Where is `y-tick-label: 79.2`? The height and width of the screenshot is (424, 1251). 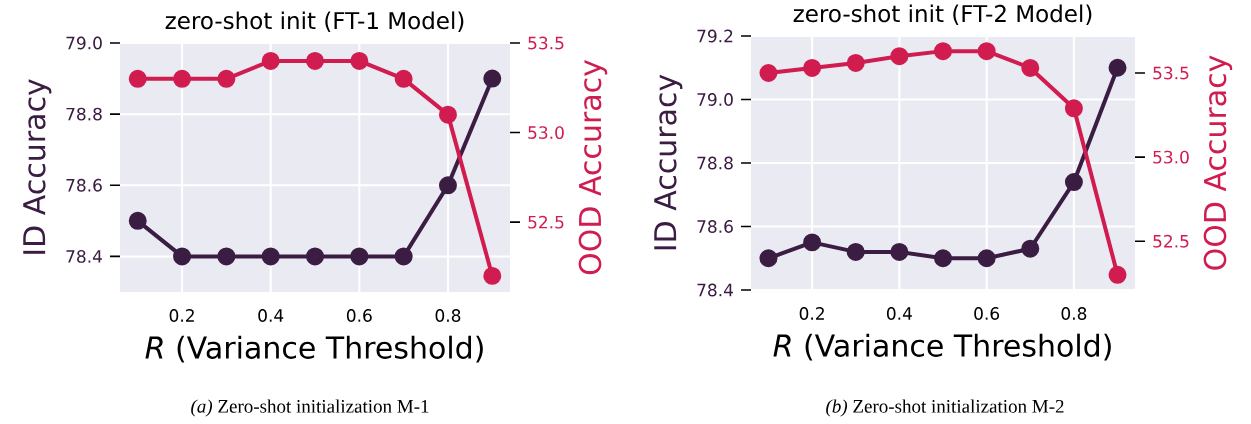
y-tick-label: 79.2 is located at coordinates (715, 36).